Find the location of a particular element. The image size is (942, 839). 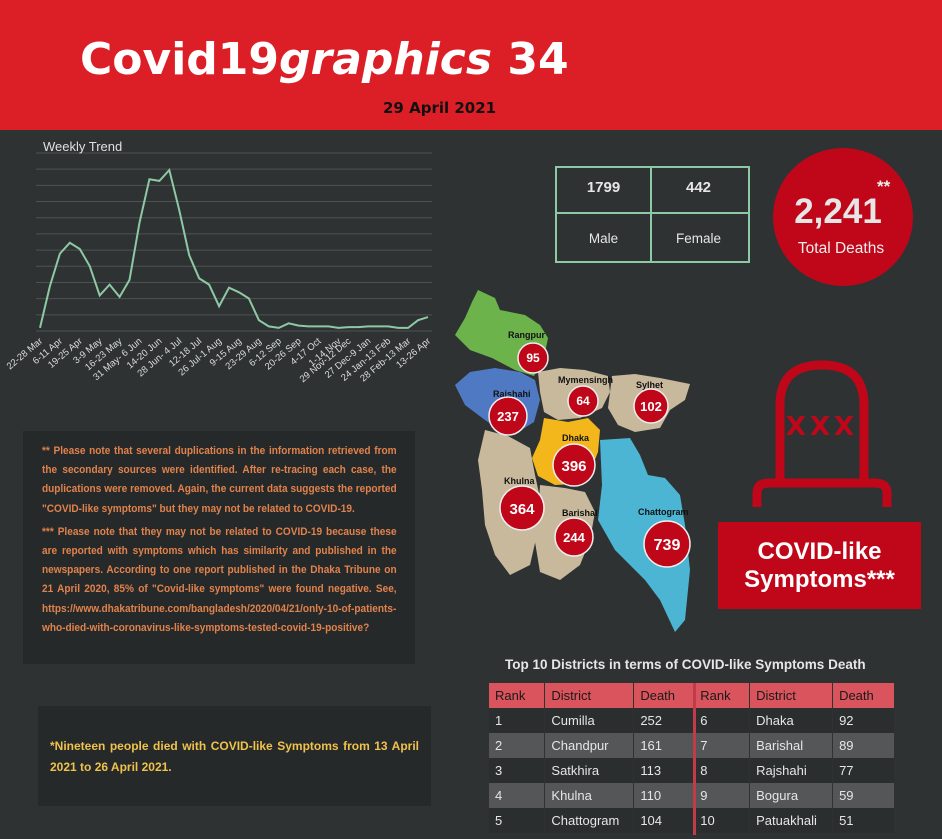

cell: Bogura is located at coordinates (791, 795).